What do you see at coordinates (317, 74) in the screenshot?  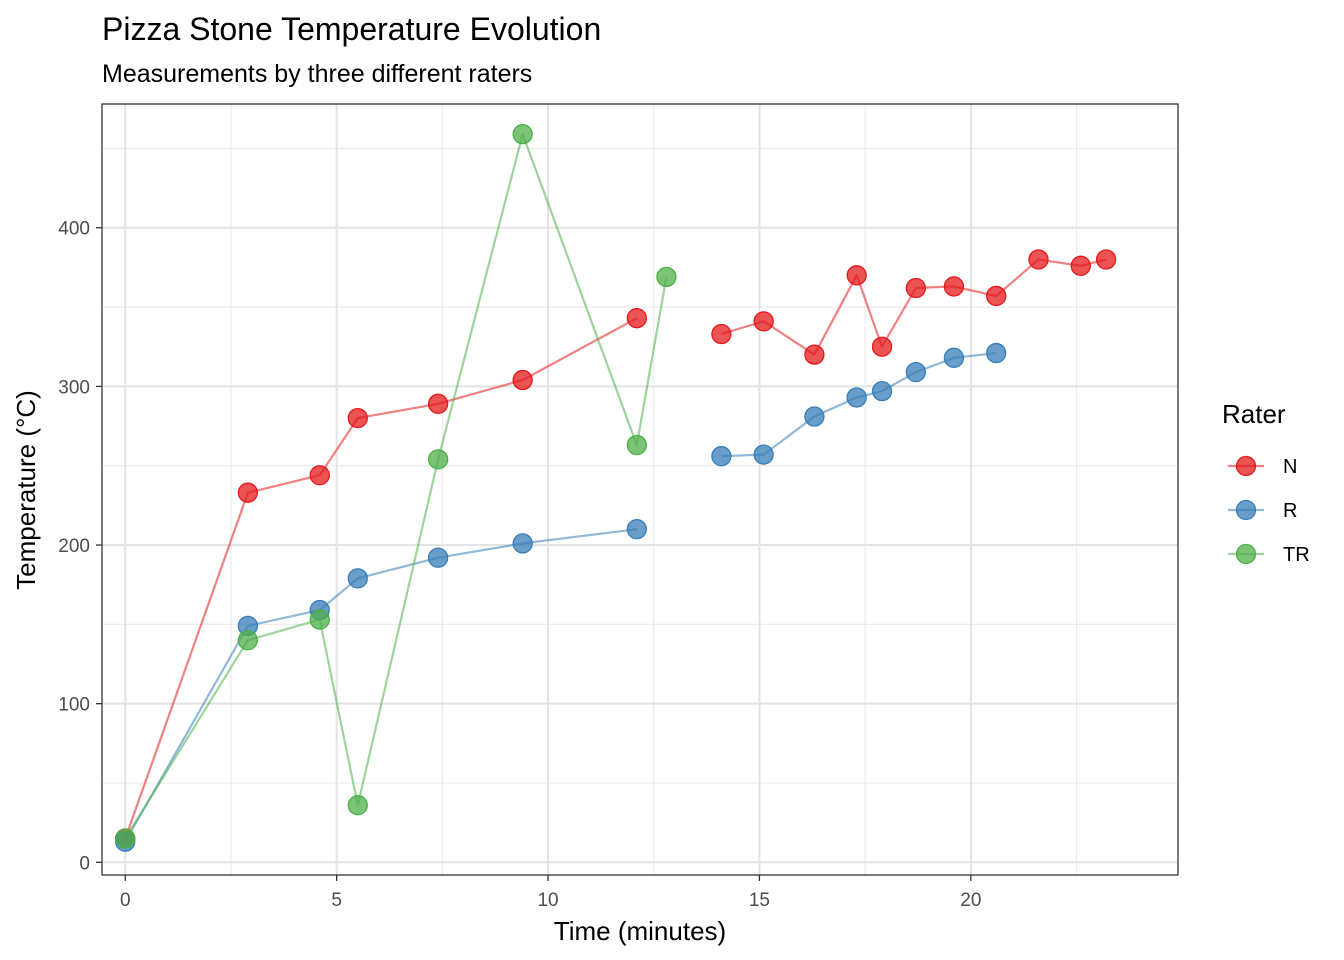 I see `chart-subtitle: Measurements by three different raters` at bounding box center [317, 74].